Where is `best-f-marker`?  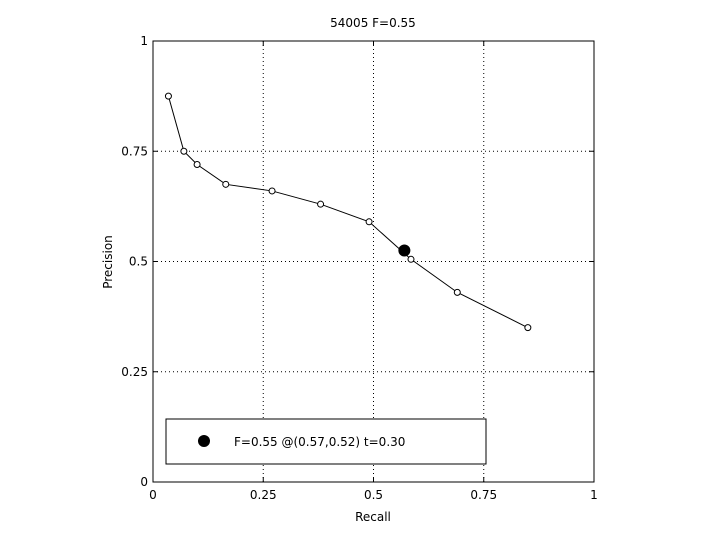 best-f-marker is located at coordinates (404, 250).